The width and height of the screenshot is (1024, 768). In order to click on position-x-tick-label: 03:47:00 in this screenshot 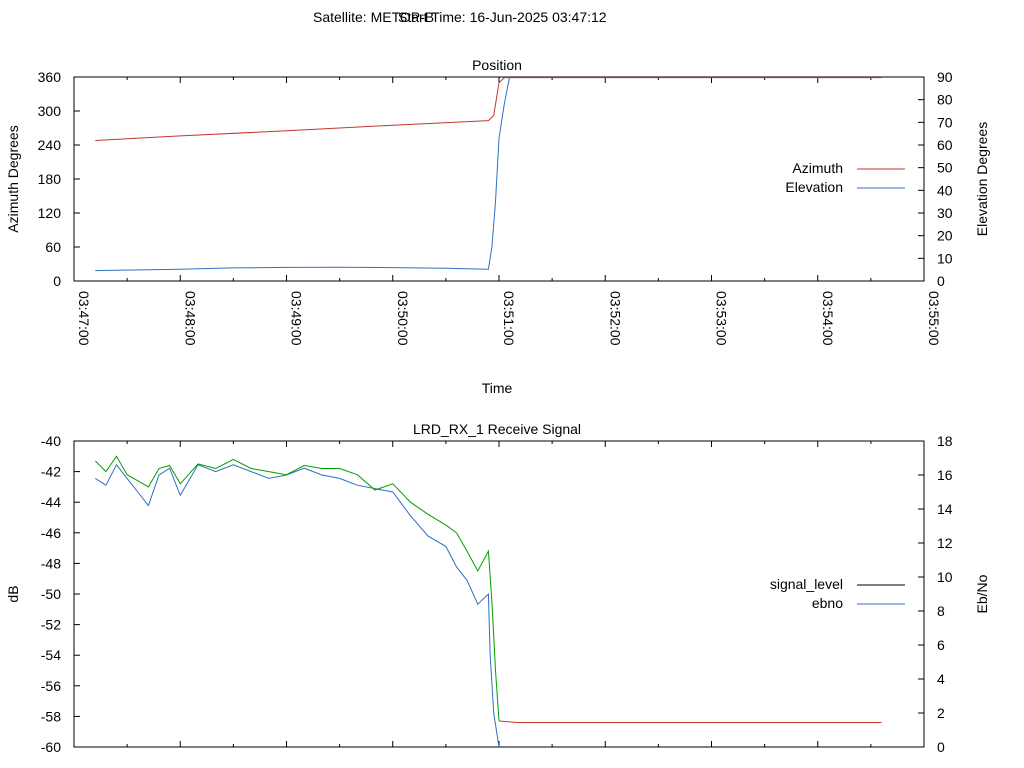, I will do `click(84, 318)`.